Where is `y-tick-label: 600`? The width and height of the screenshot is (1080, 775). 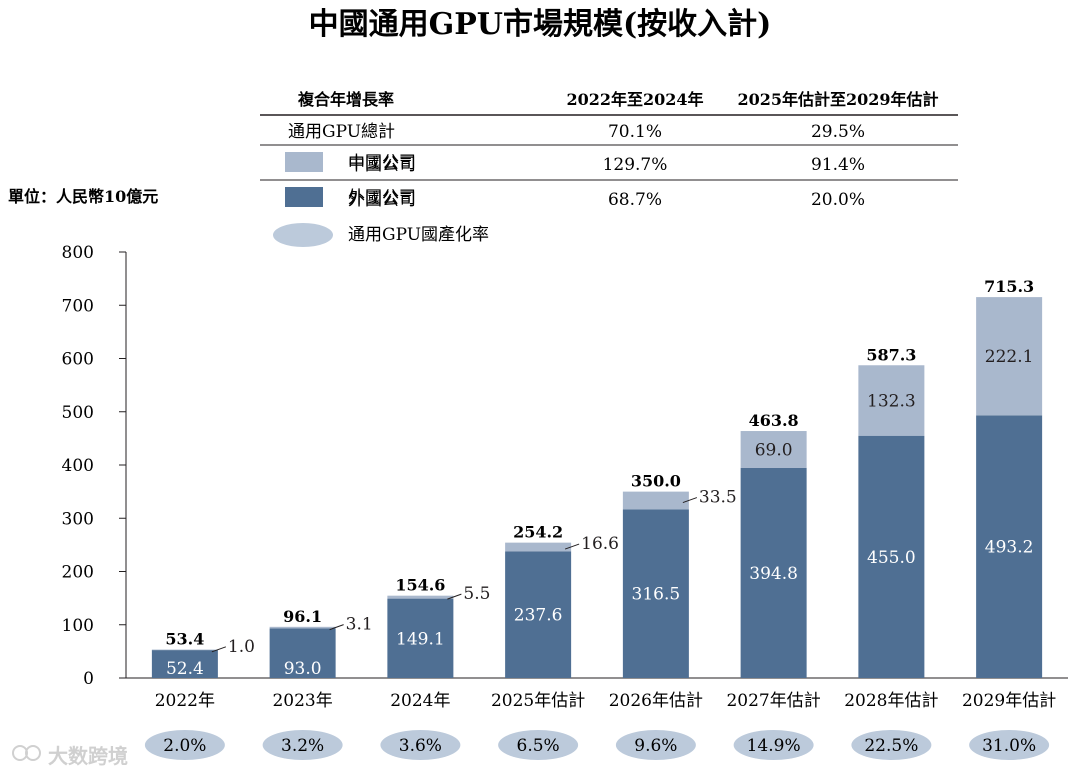
y-tick-label: 600 is located at coordinates (78, 360).